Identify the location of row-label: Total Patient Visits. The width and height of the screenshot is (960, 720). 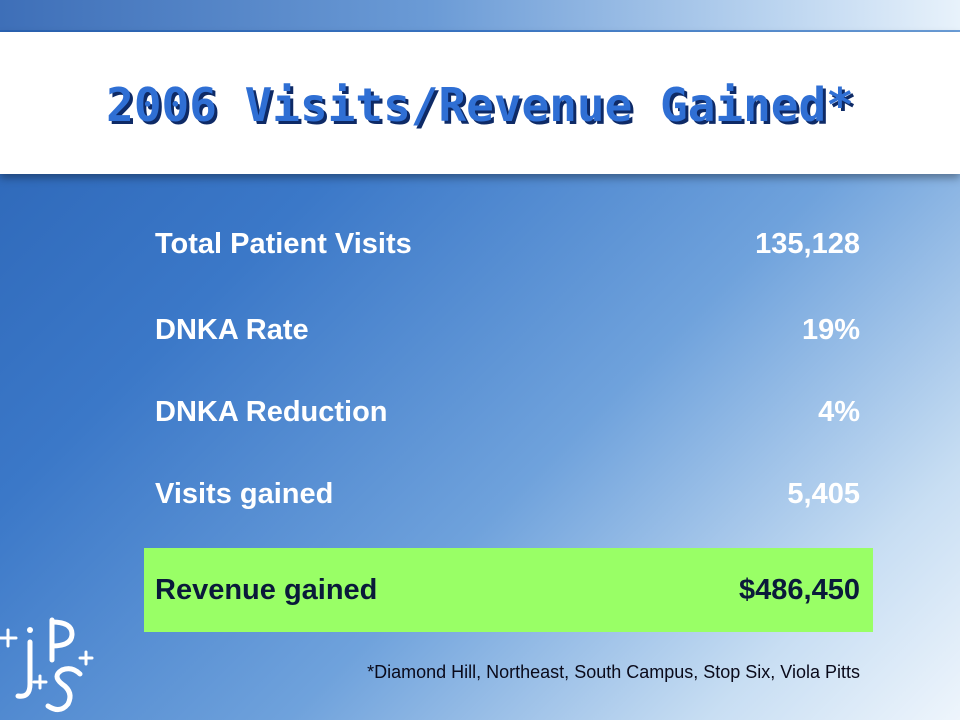
(283, 244).